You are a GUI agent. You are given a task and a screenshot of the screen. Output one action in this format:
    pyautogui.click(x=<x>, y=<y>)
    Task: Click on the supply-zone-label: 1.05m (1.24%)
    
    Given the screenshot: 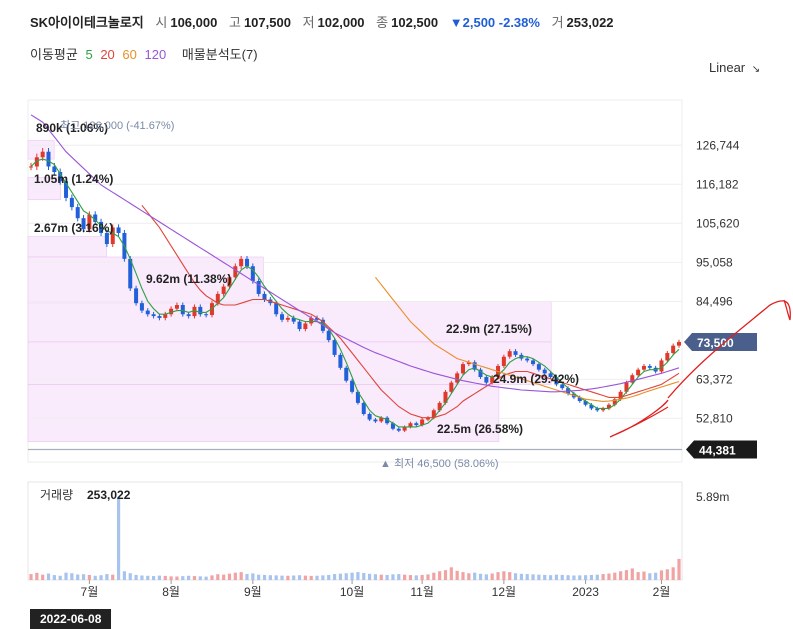 What is the action you would take?
    pyautogui.click(x=73, y=179)
    